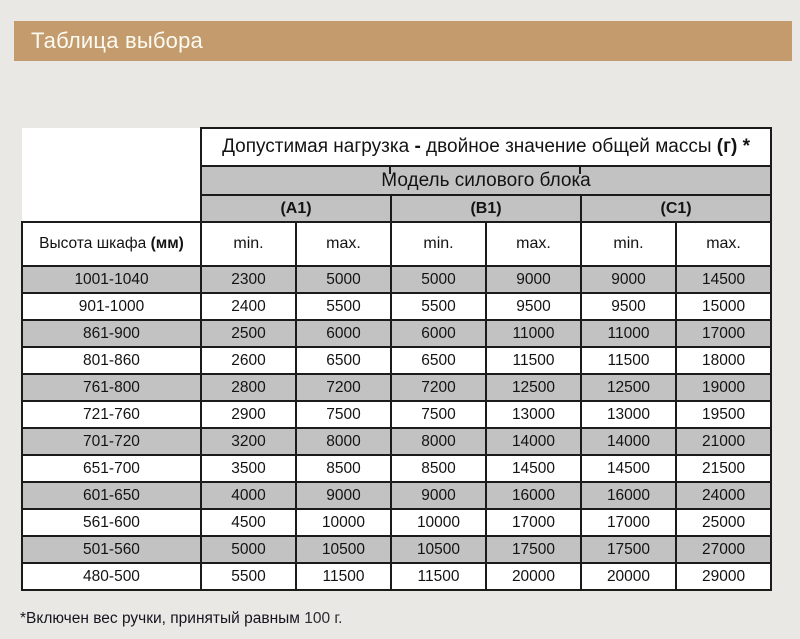 The width and height of the screenshot is (800, 639). Describe the element at coordinates (733, 146) in the screenshot. I see `load-header-unit: (г) *` at that location.